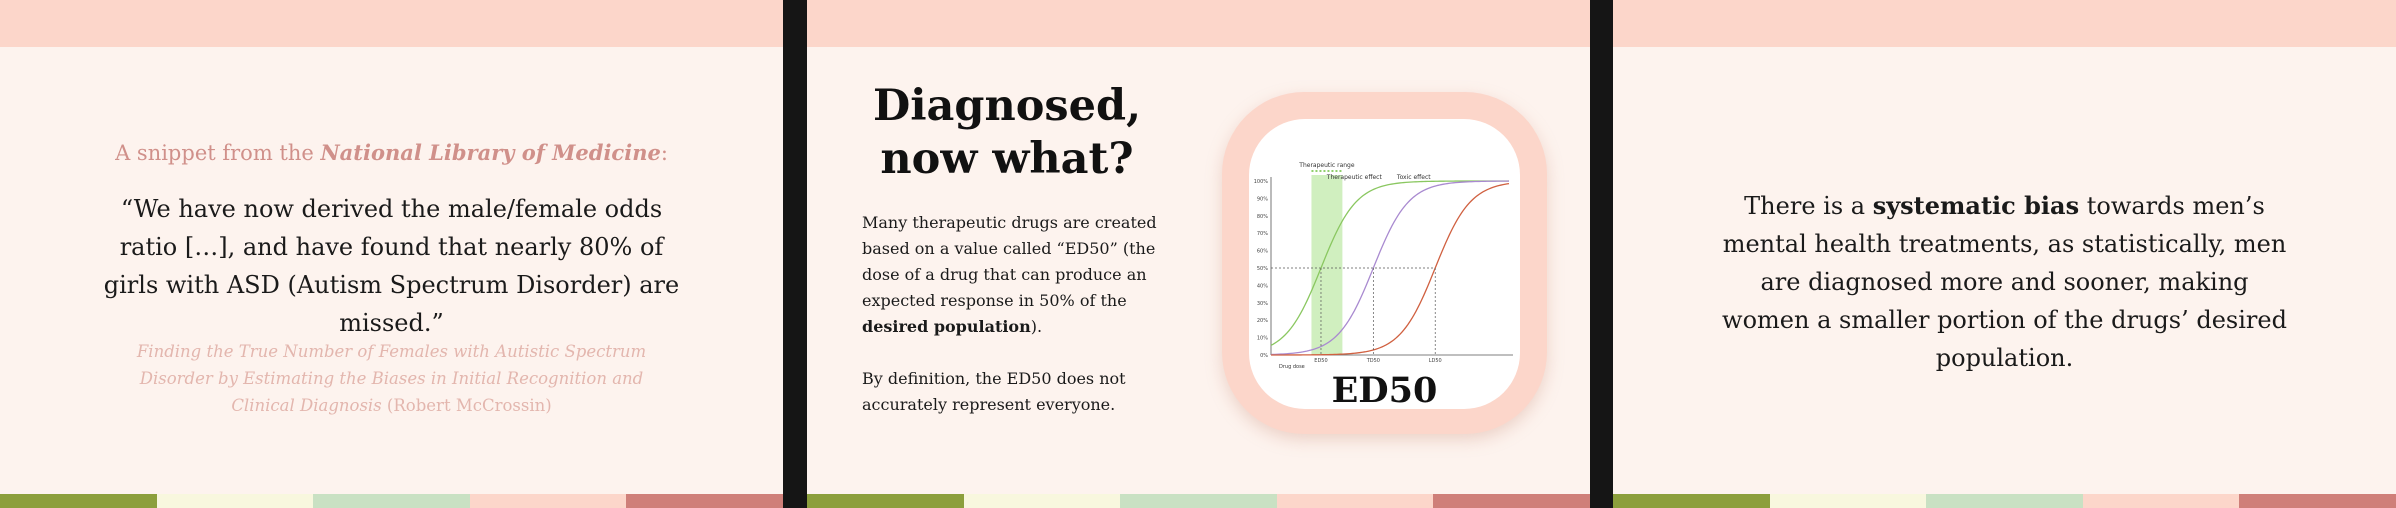 The width and height of the screenshot is (2396, 508). What do you see at coordinates (1264, 356) in the screenshot?
I see `y-tick-label: 0%` at bounding box center [1264, 356].